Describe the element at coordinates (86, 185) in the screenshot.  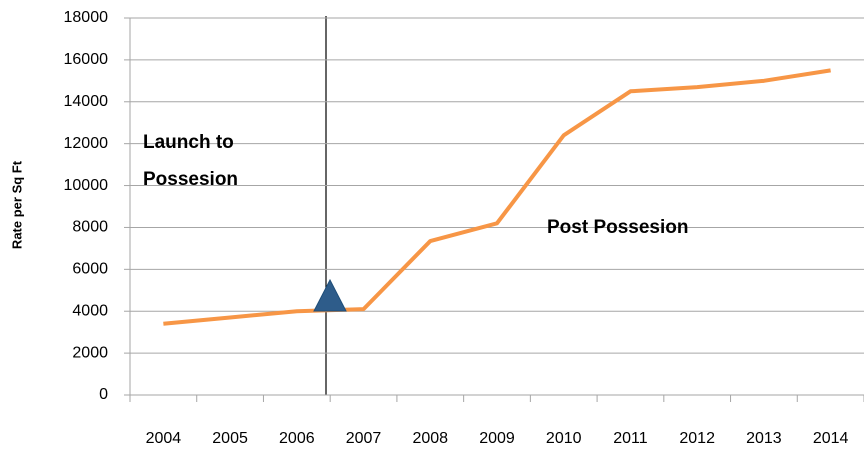
I see `y-tick-label: 10000` at that location.